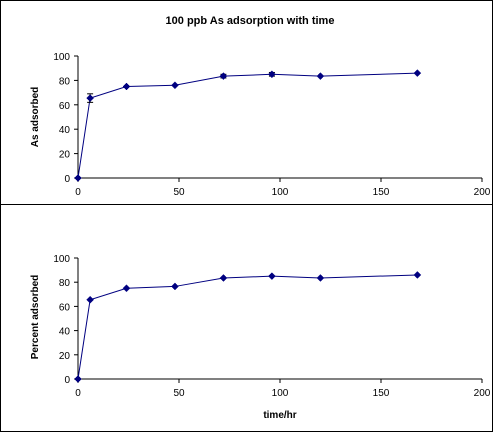 This screenshot has height=432, width=495. I want to click on top-chart-y-tick-label: 60, so click(65, 106).